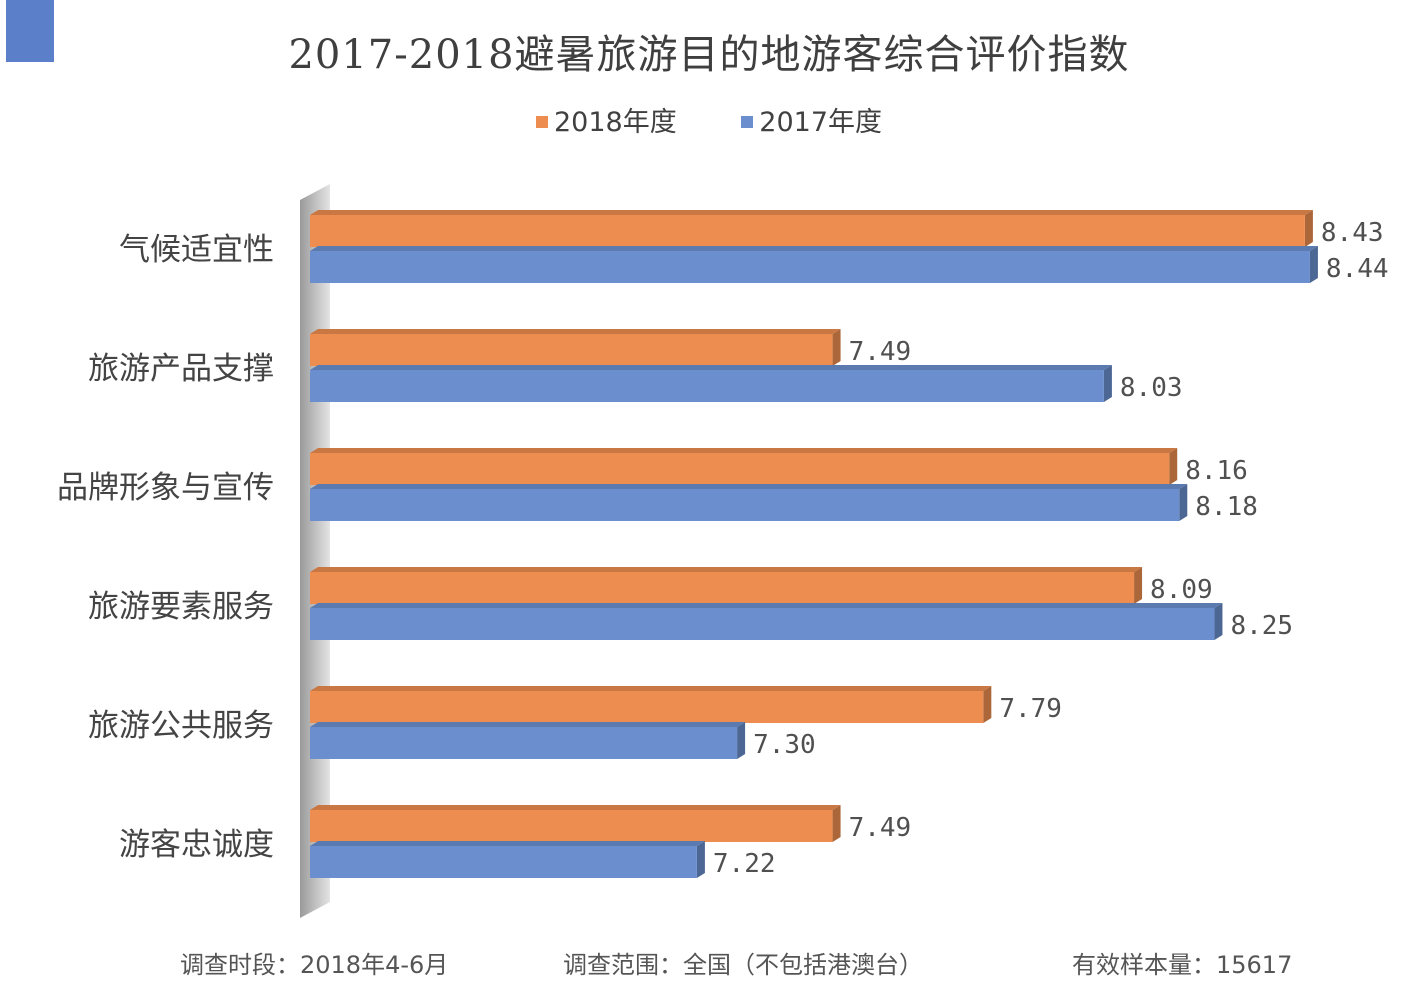  I want to click on category-label: 旅游公共服务, so click(181, 726).